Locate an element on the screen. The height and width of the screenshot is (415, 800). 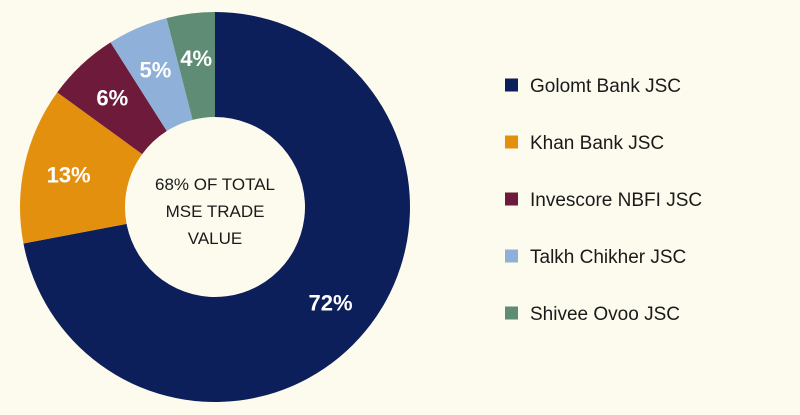
legend-swatch-invescore-nbfi-jsc is located at coordinates (511, 199).